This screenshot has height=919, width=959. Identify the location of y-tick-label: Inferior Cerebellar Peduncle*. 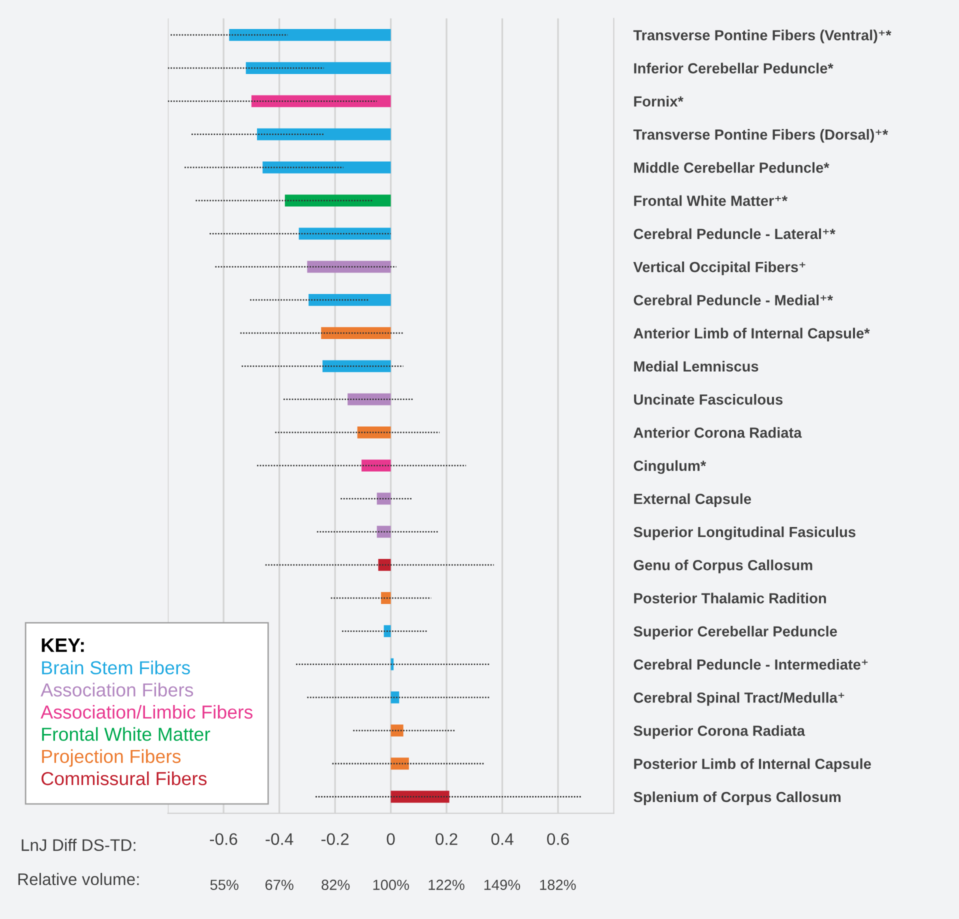
(734, 68).